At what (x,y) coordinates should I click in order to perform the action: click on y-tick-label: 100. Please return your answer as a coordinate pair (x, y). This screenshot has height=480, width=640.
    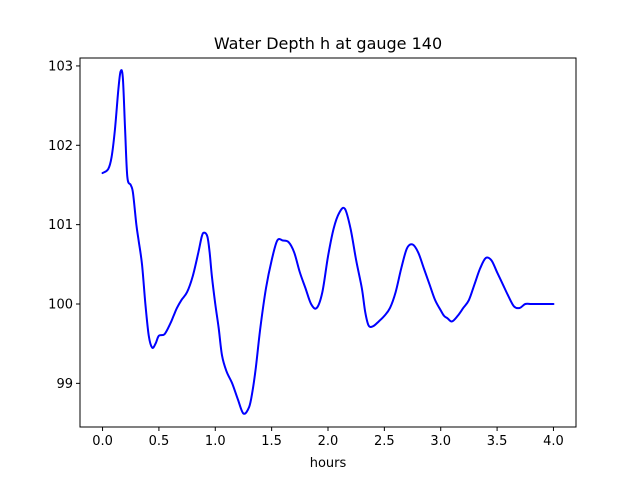
    Looking at the image, I should click on (60, 305).